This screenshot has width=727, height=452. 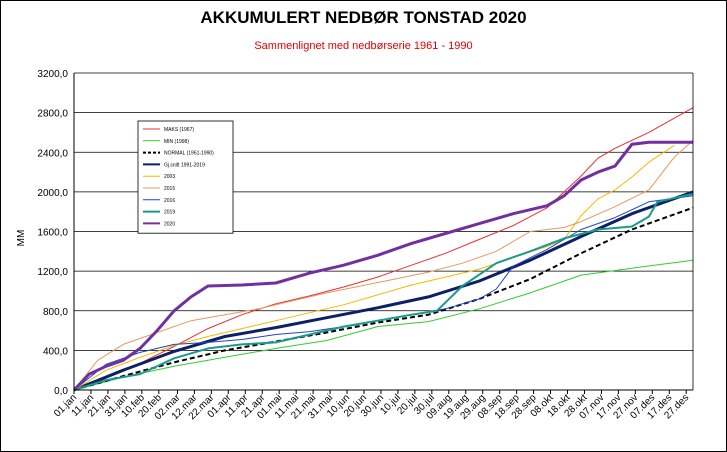 What do you see at coordinates (52, 153) in the screenshot?
I see `y-tick-label: 2400,0` at bounding box center [52, 153].